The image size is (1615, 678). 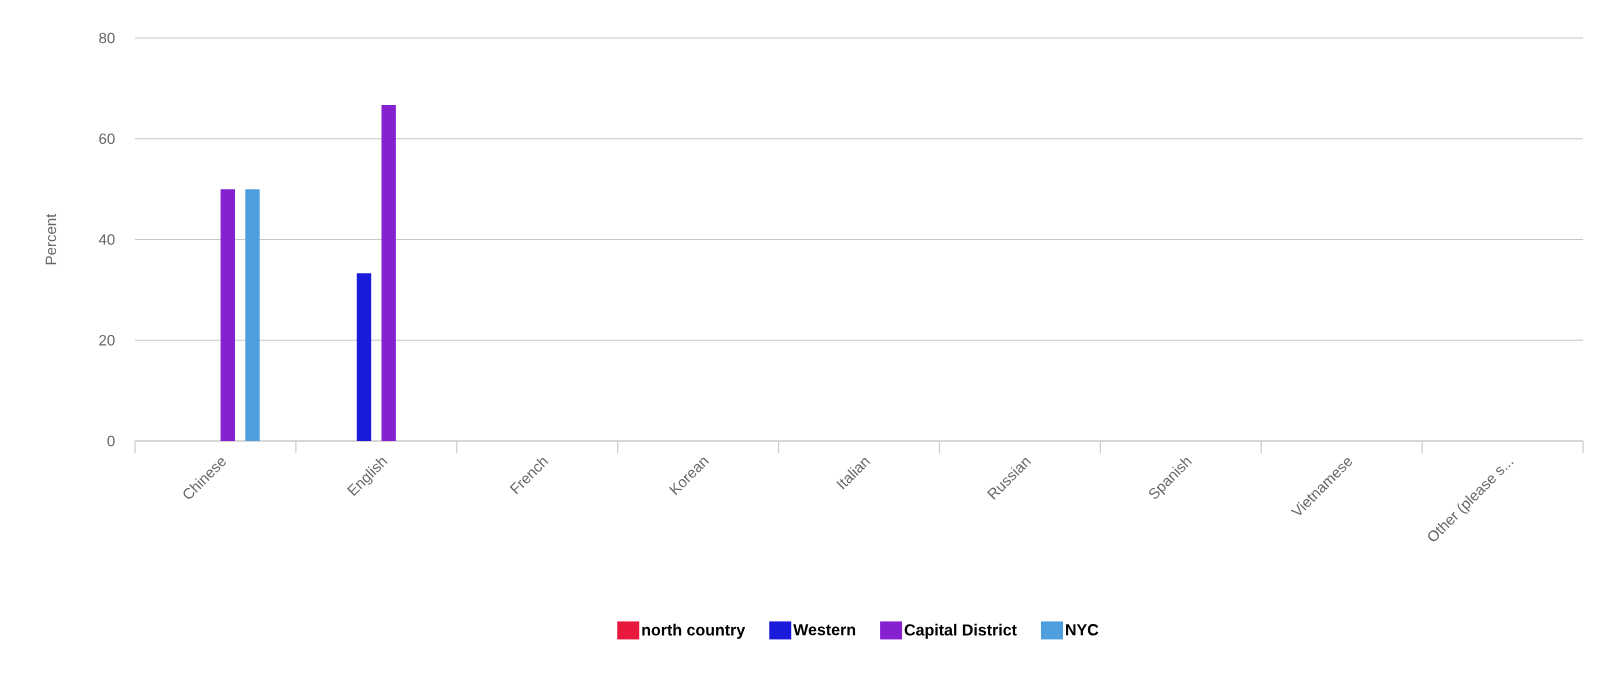 What do you see at coordinates (106, 239) in the screenshot?
I see `y-tick-label: 40` at bounding box center [106, 239].